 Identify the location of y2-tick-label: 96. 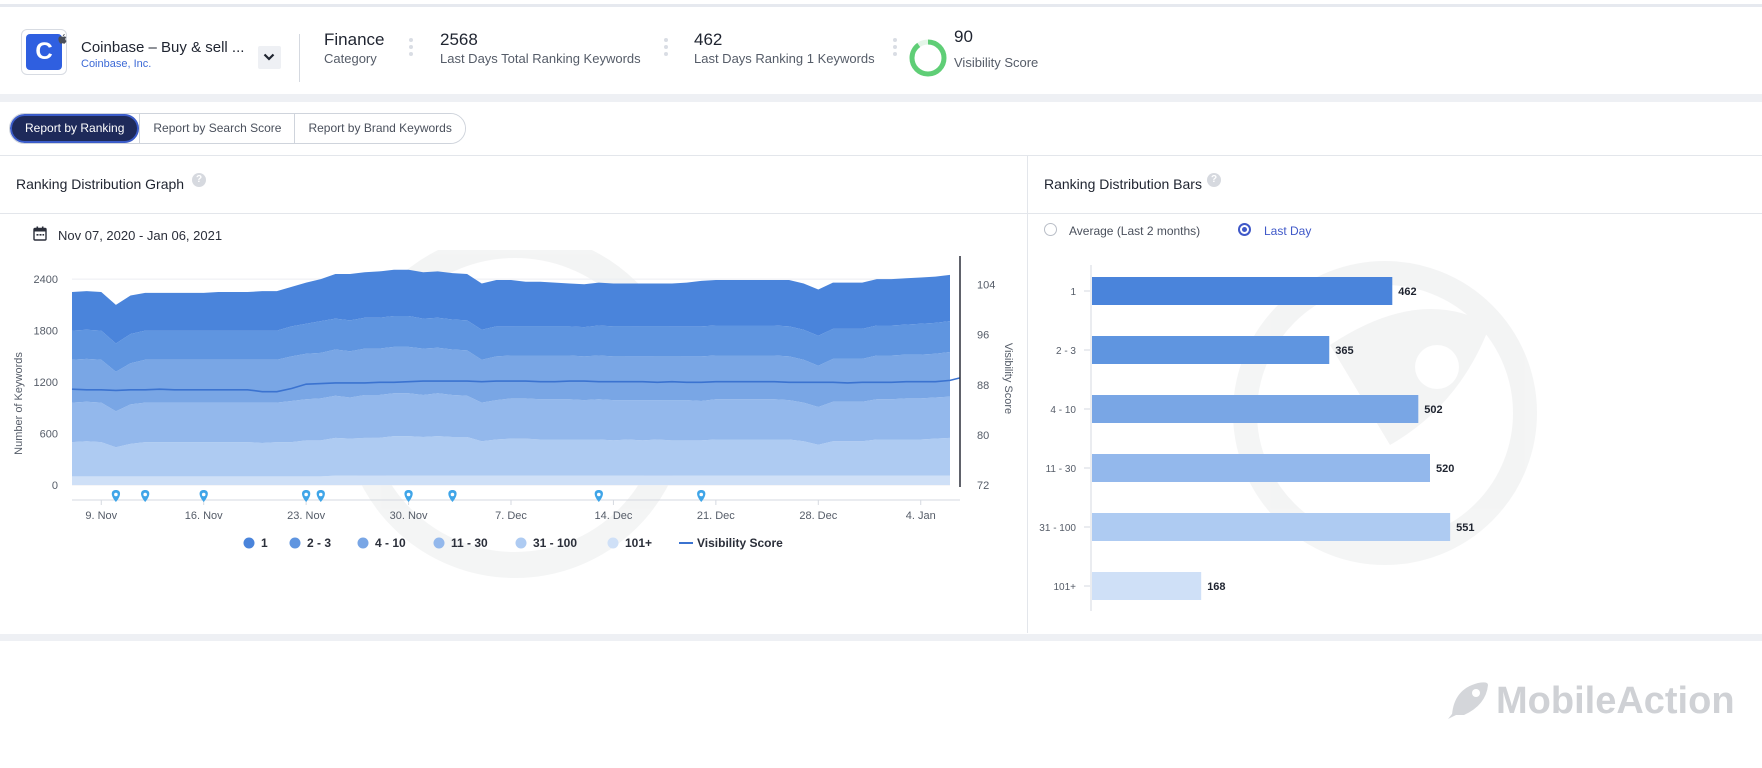
(983, 336).